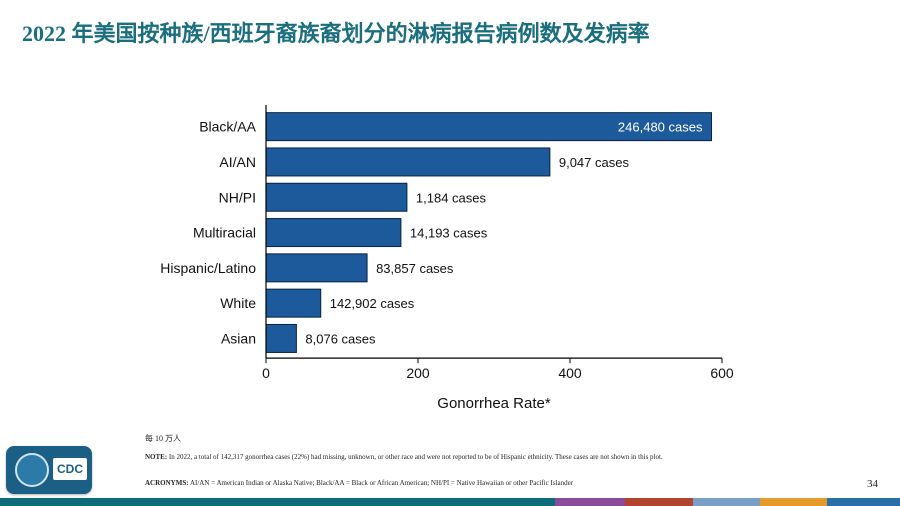 The image size is (900, 506). What do you see at coordinates (224, 233) in the screenshot?
I see `category-label: Multiracial` at bounding box center [224, 233].